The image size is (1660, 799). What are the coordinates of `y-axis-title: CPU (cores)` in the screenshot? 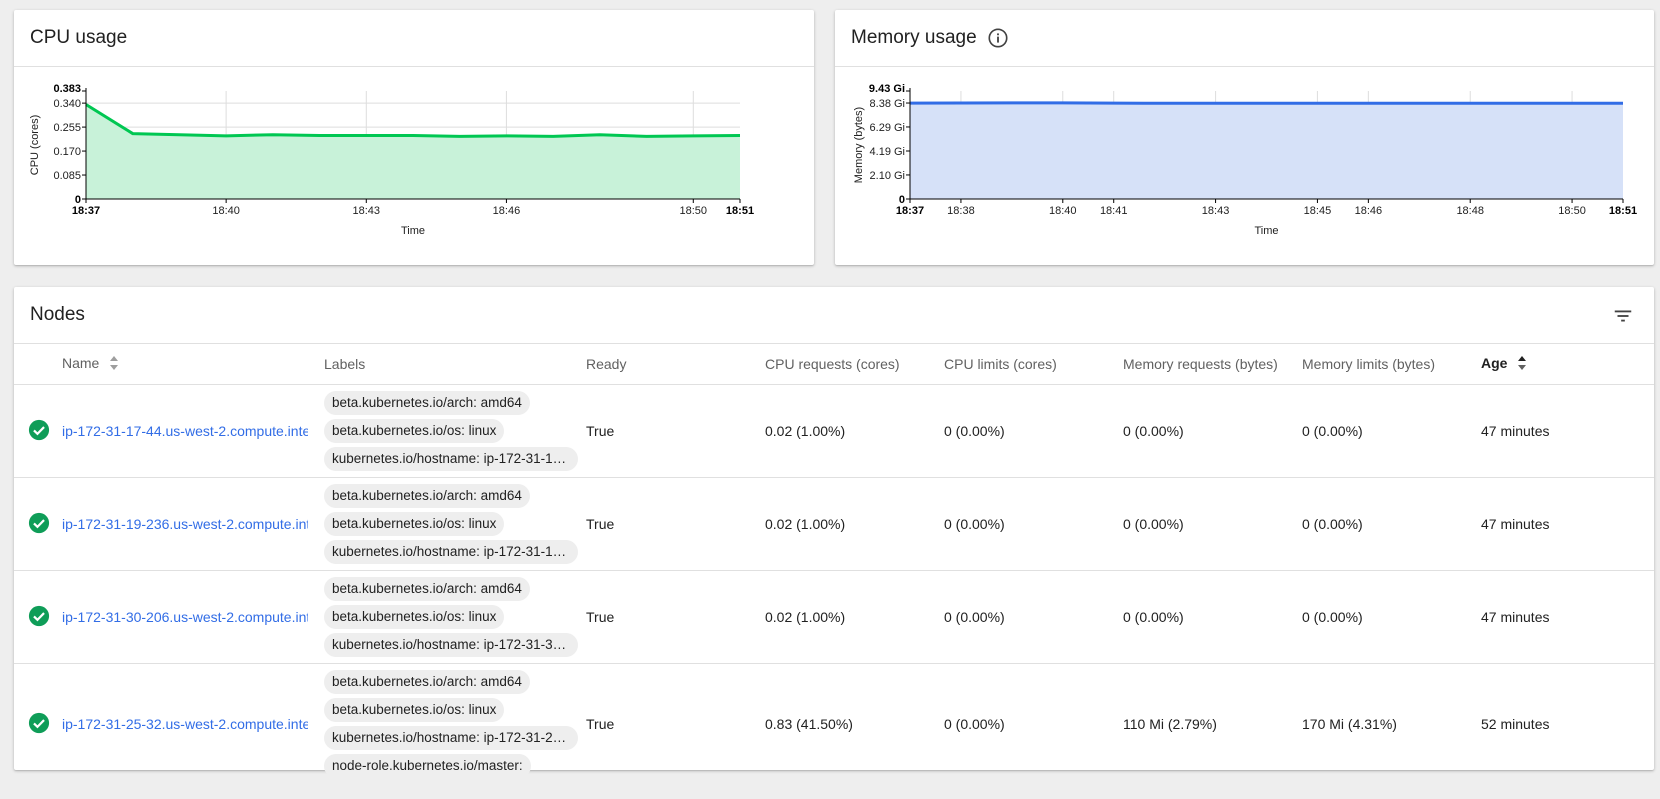 It's located at (35, 145).